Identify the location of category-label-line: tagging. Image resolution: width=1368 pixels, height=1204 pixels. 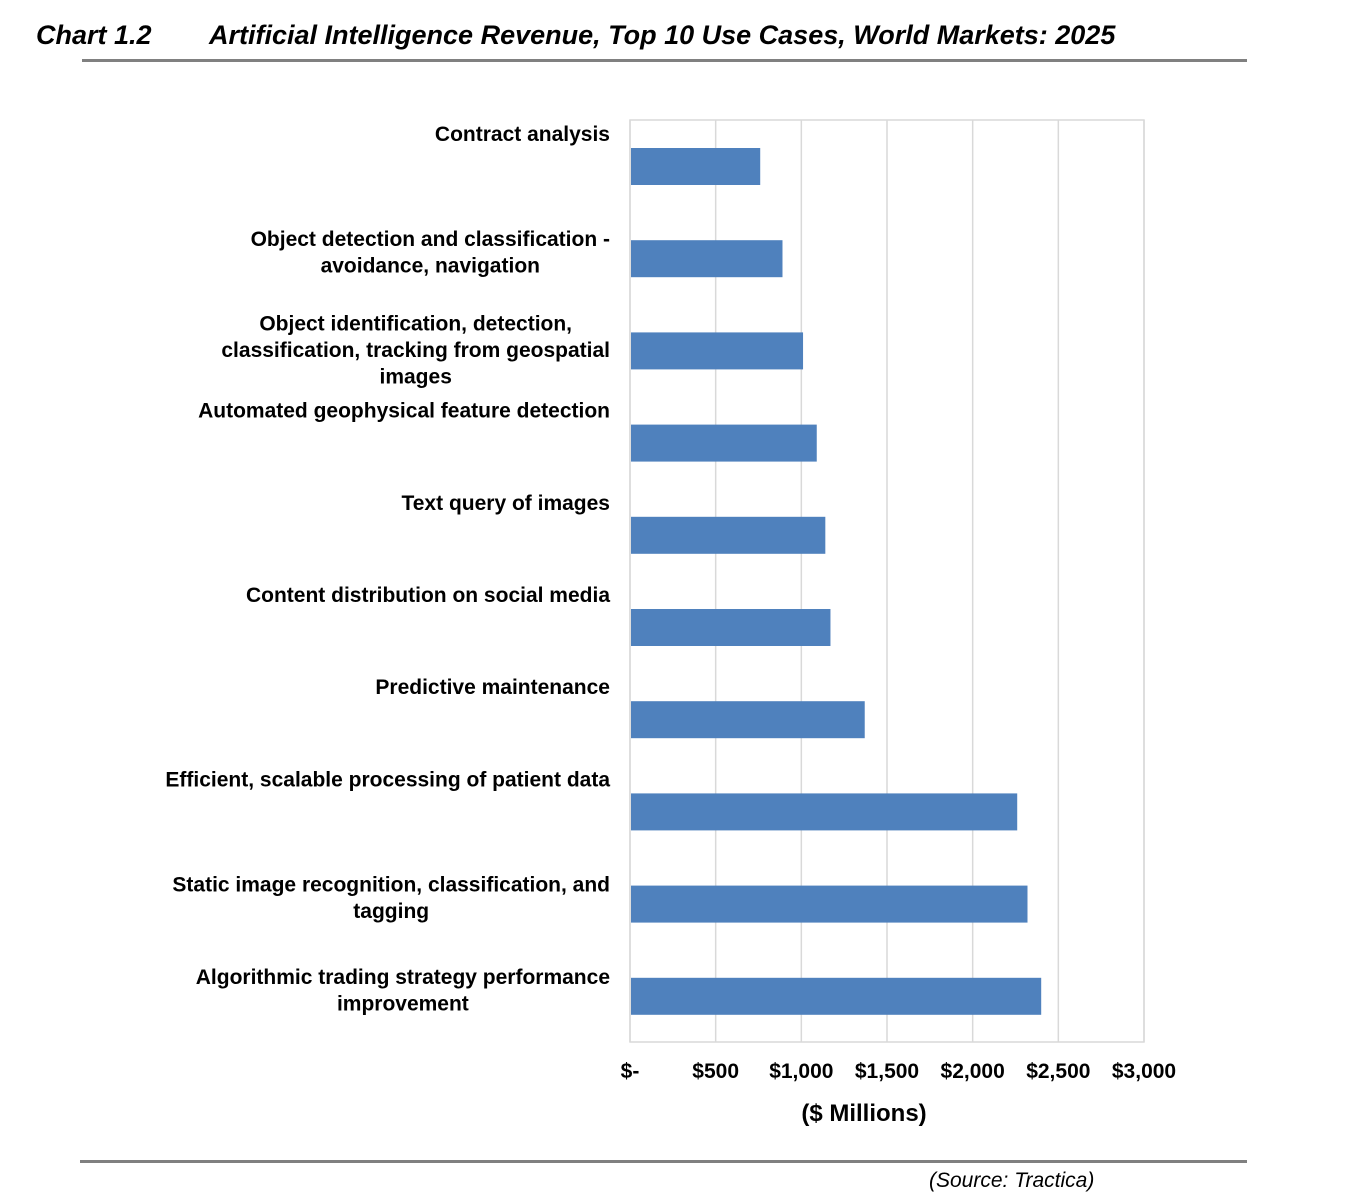
(391, 911).